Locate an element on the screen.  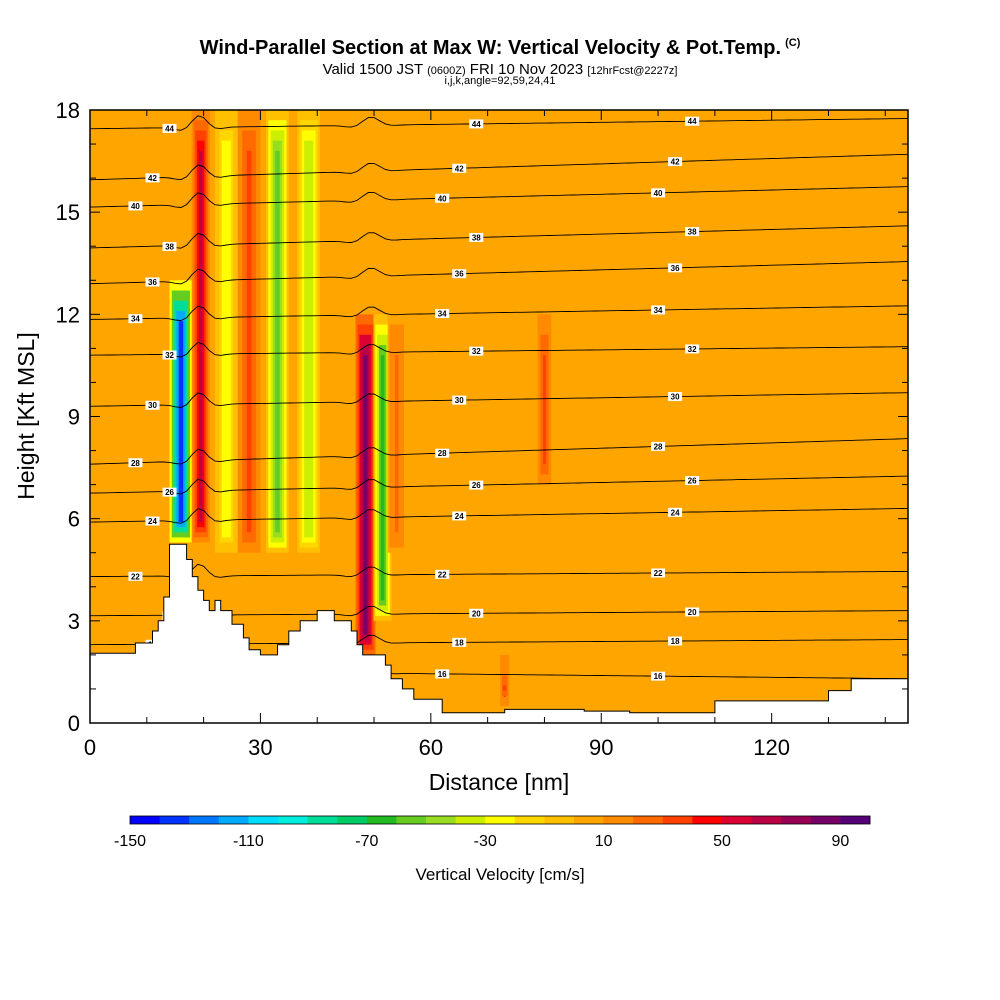
valid-time-utc: (0600Z) is located at coordinates (446, 71).